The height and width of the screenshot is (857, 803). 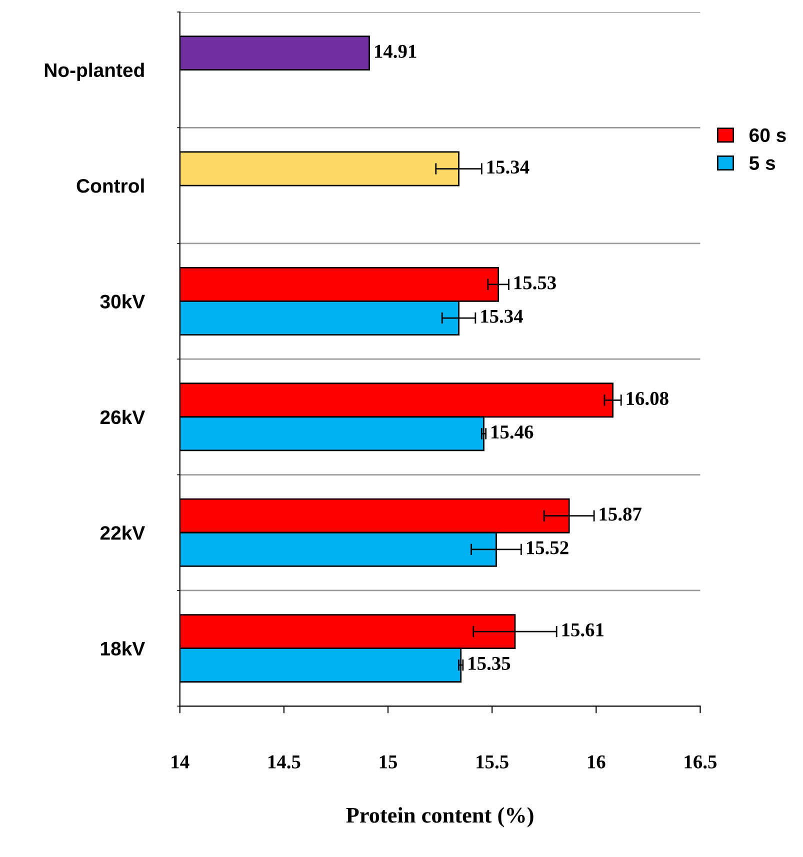 I want to click on x-tick-label: 14.5, so click(x=284, y=762).